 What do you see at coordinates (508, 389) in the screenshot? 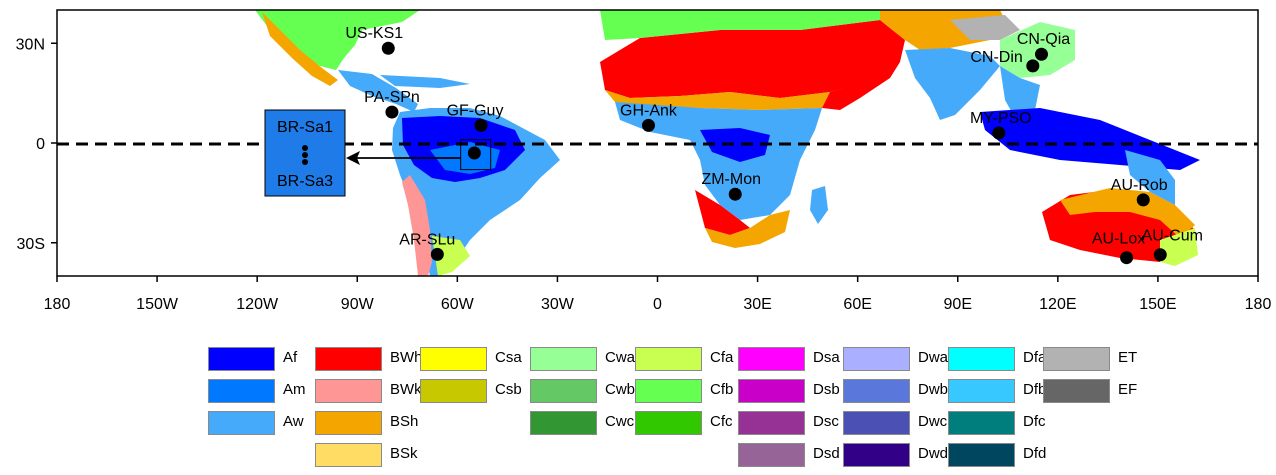
I see `legend-label: Csb` at bounding box center [508, 389].